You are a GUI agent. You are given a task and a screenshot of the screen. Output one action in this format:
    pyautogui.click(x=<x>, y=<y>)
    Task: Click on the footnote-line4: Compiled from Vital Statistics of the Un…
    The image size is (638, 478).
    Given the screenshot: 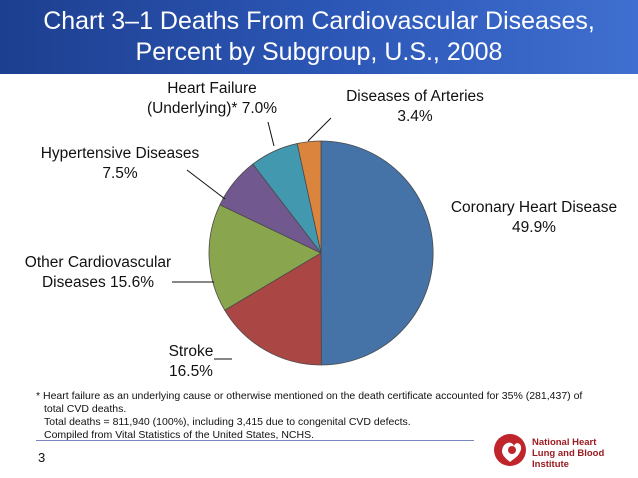 What is the action you would take?
    pyautogui.click(x=179, y=435)
    